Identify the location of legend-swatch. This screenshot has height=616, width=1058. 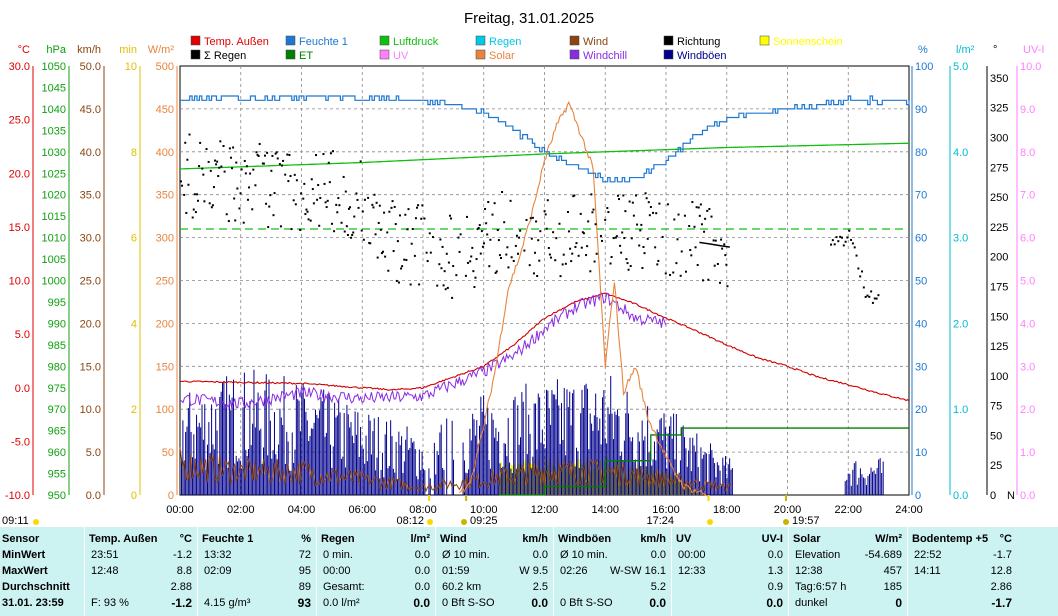
(195, 40).